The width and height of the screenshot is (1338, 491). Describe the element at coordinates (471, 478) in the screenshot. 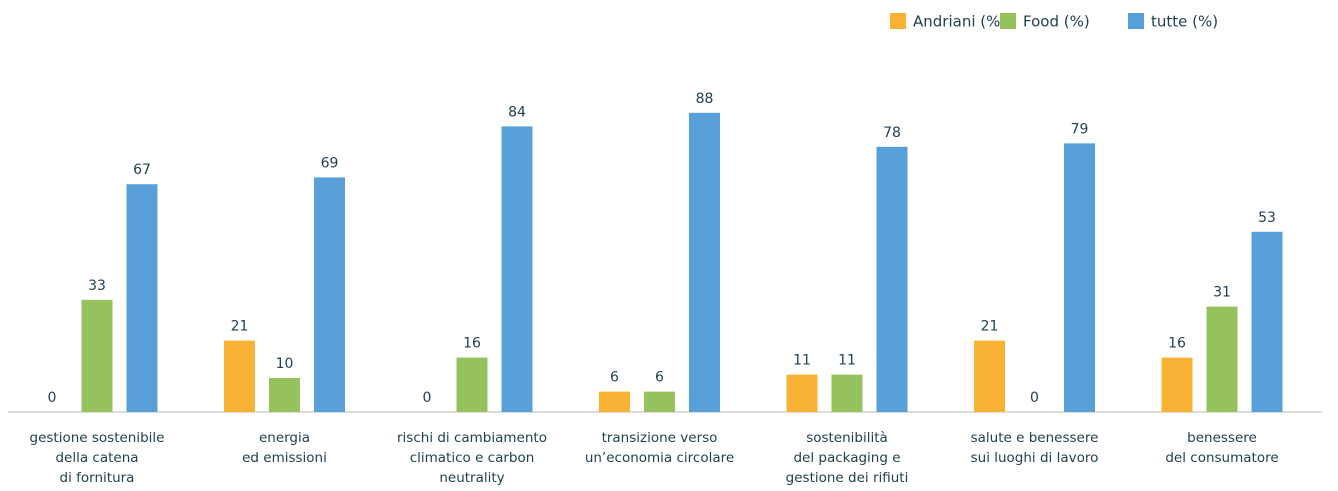

I see `x-tick-label: neutrality` at that location.